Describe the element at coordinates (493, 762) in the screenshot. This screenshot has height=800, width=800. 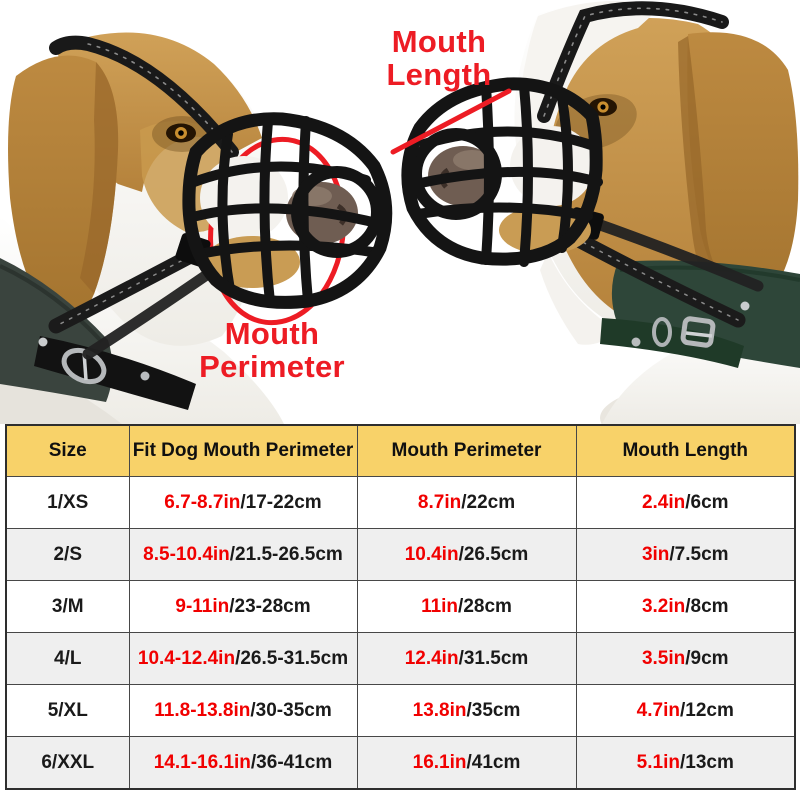
I see `cm-value: /41cm` at that location.